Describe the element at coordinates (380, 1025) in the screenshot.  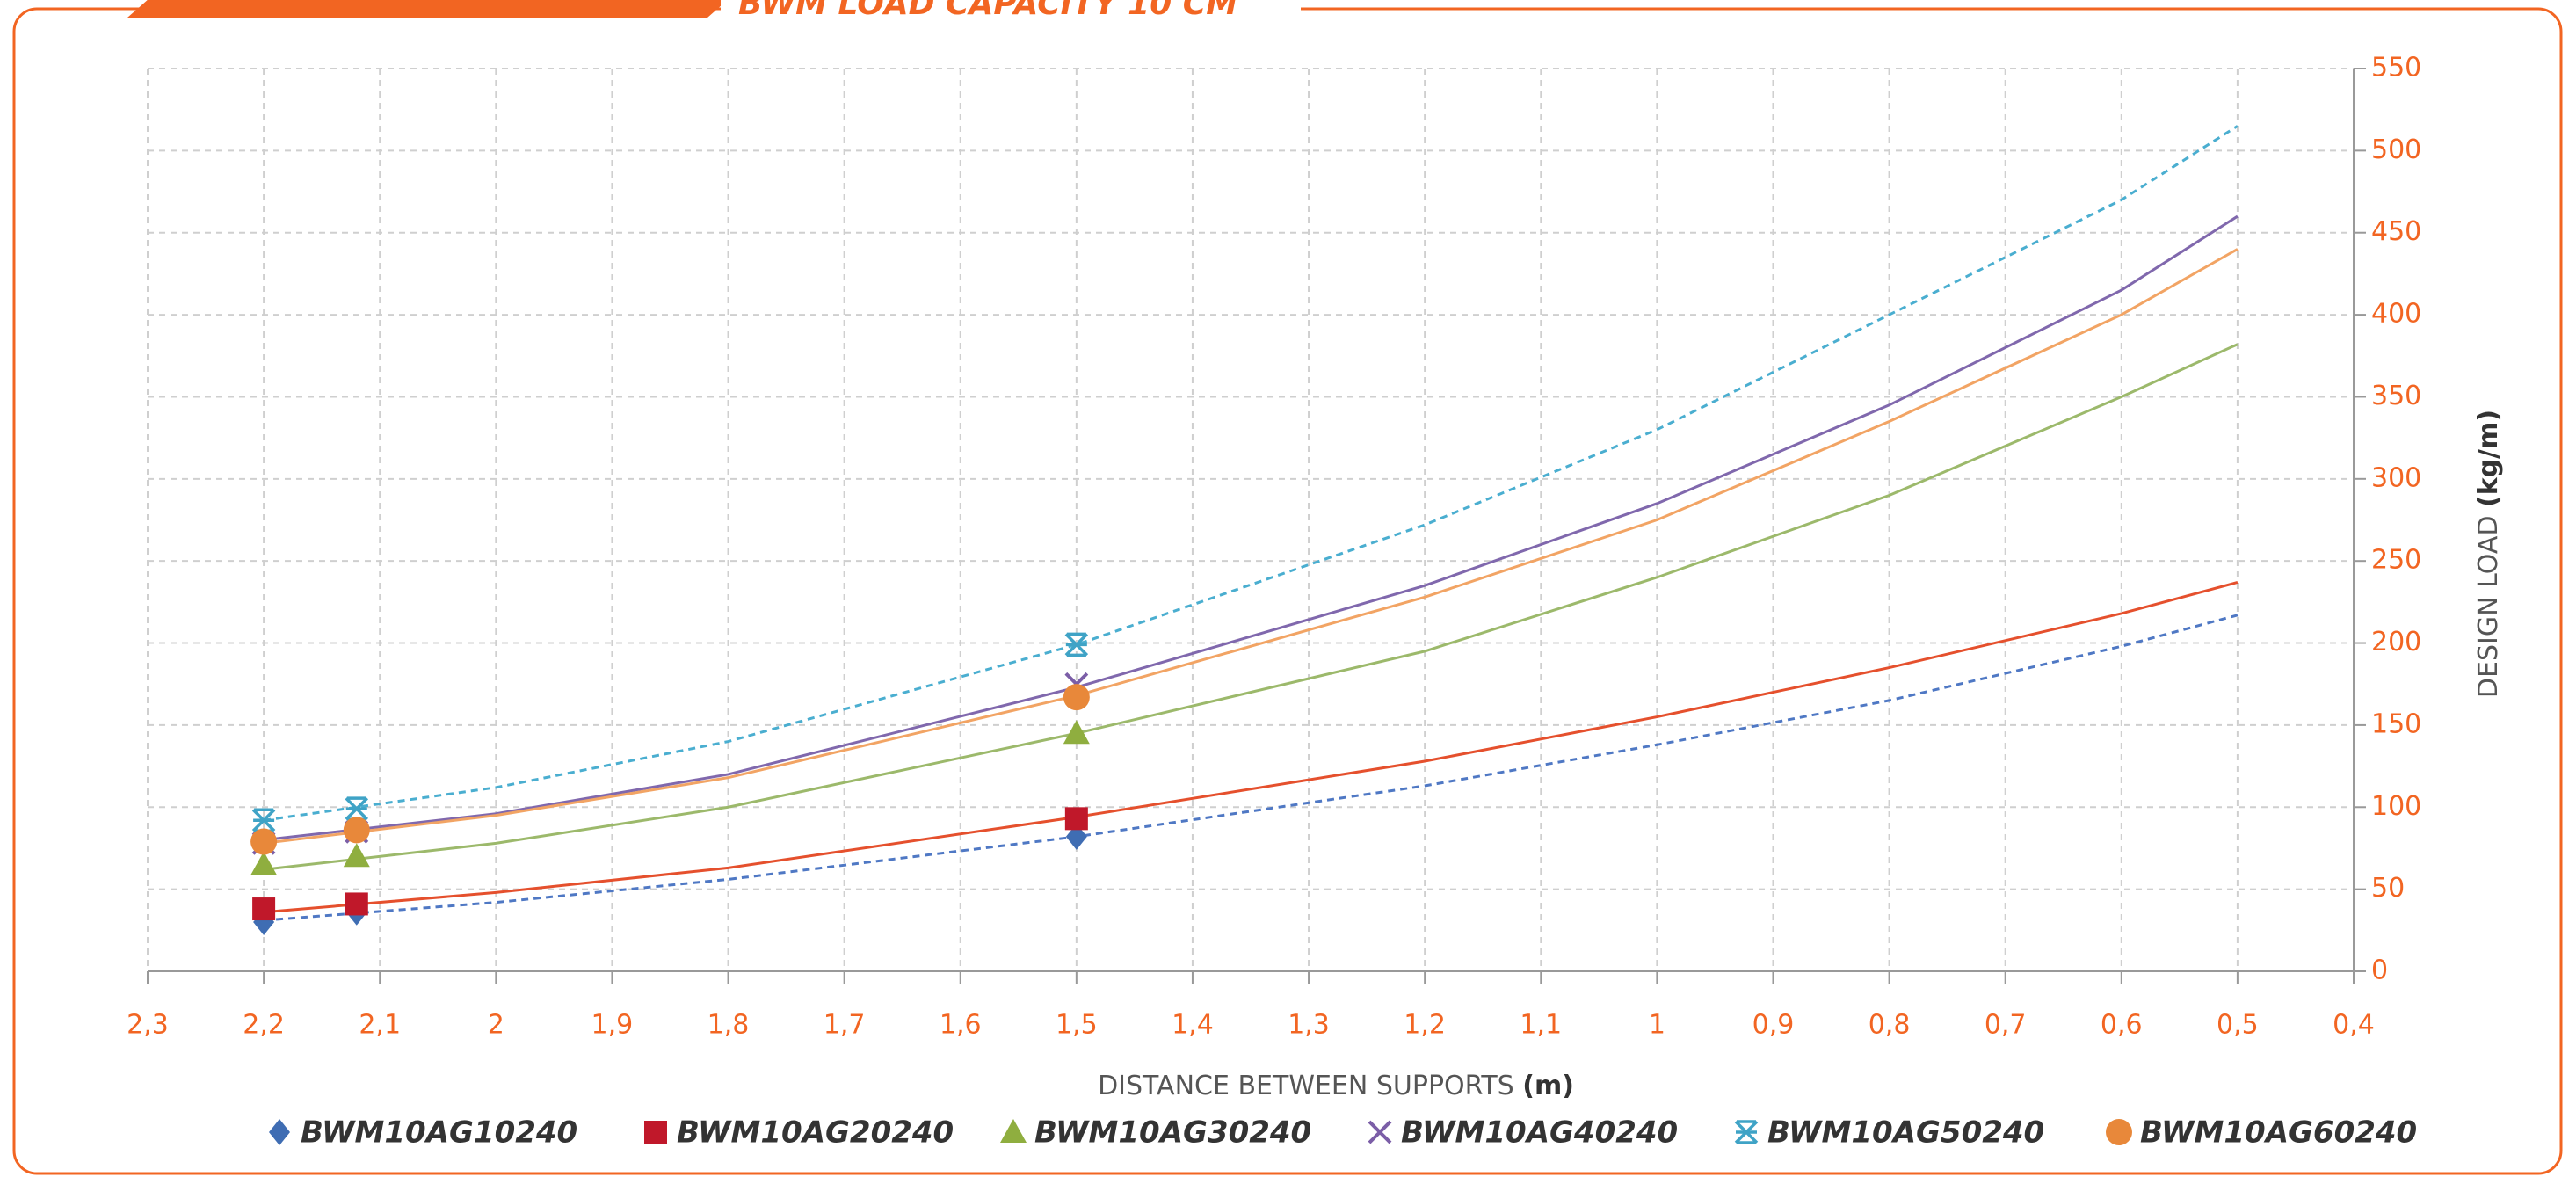
I see `x-tick-label: 2,1` at that location.